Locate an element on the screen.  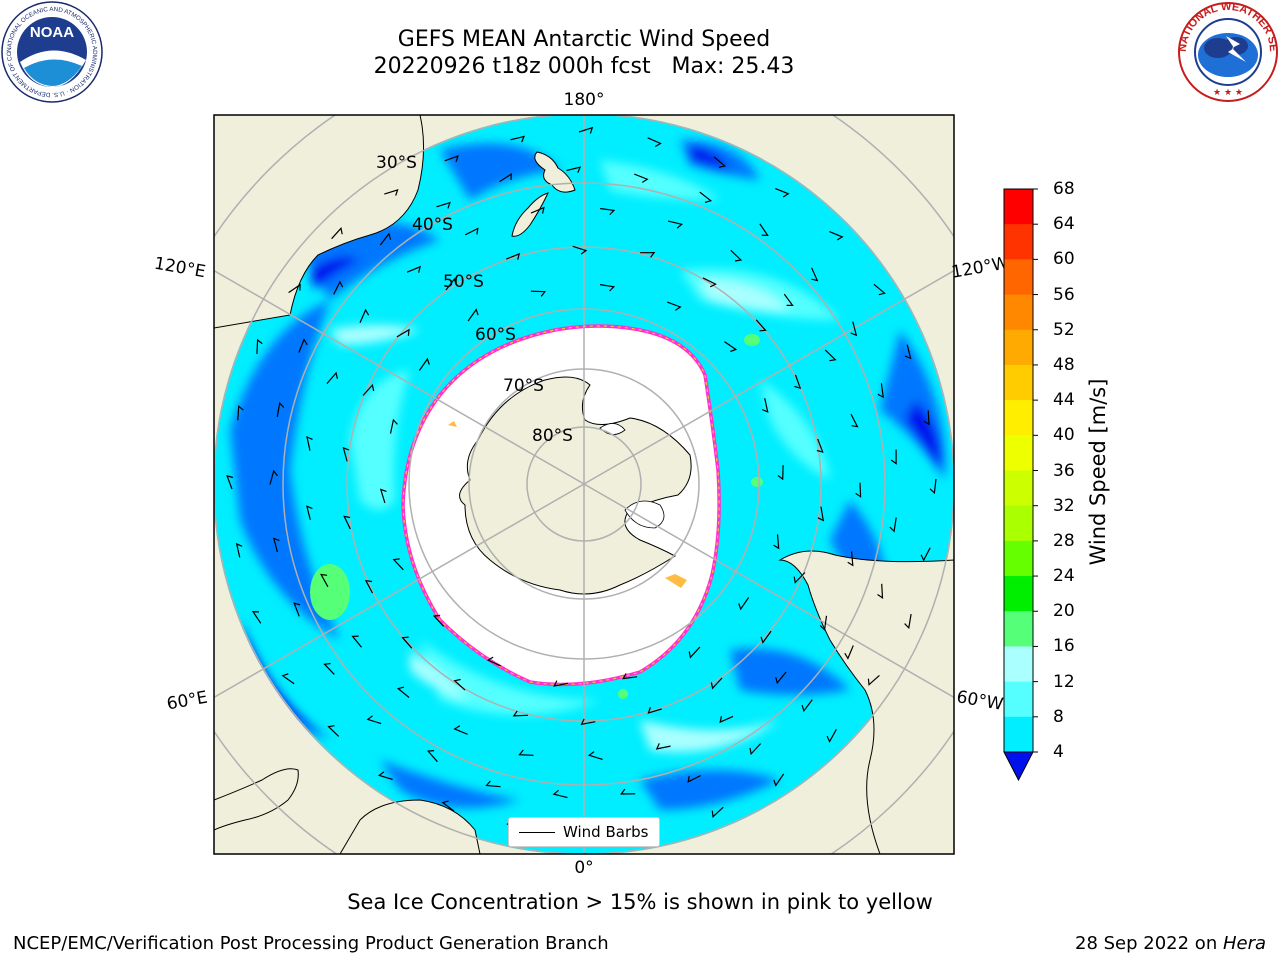
colorbar-tick-label: 68 is located at coordinates (1064, 189).